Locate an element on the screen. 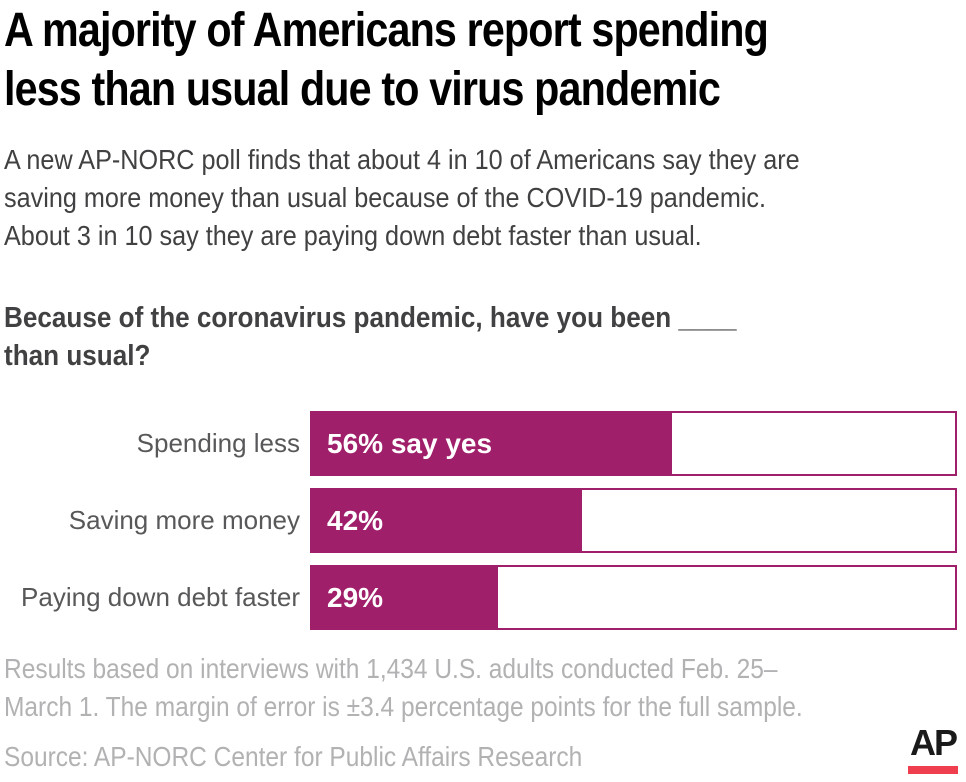 Image resolution: width=966 pixels, height=782 pixels. bar-track: 29% is located at coordinates (633, 597).